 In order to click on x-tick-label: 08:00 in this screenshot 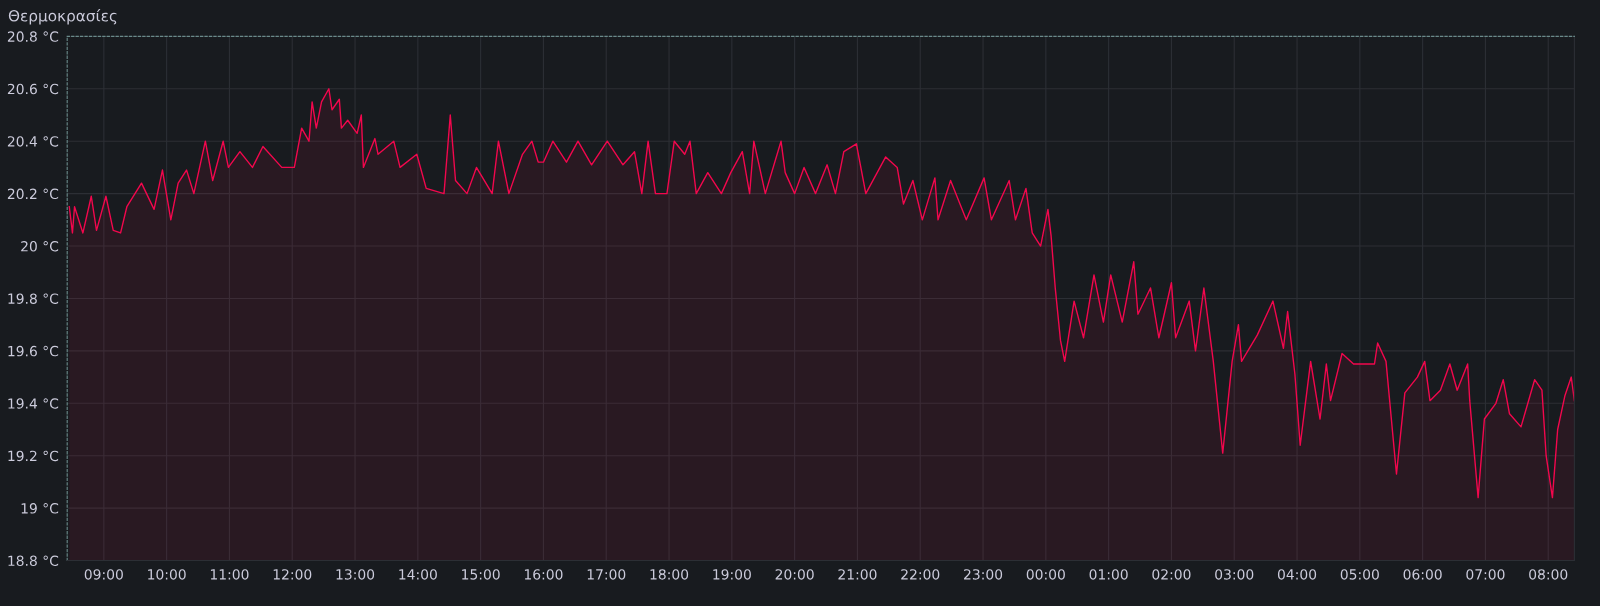, I will do `click(1548, 574)`.